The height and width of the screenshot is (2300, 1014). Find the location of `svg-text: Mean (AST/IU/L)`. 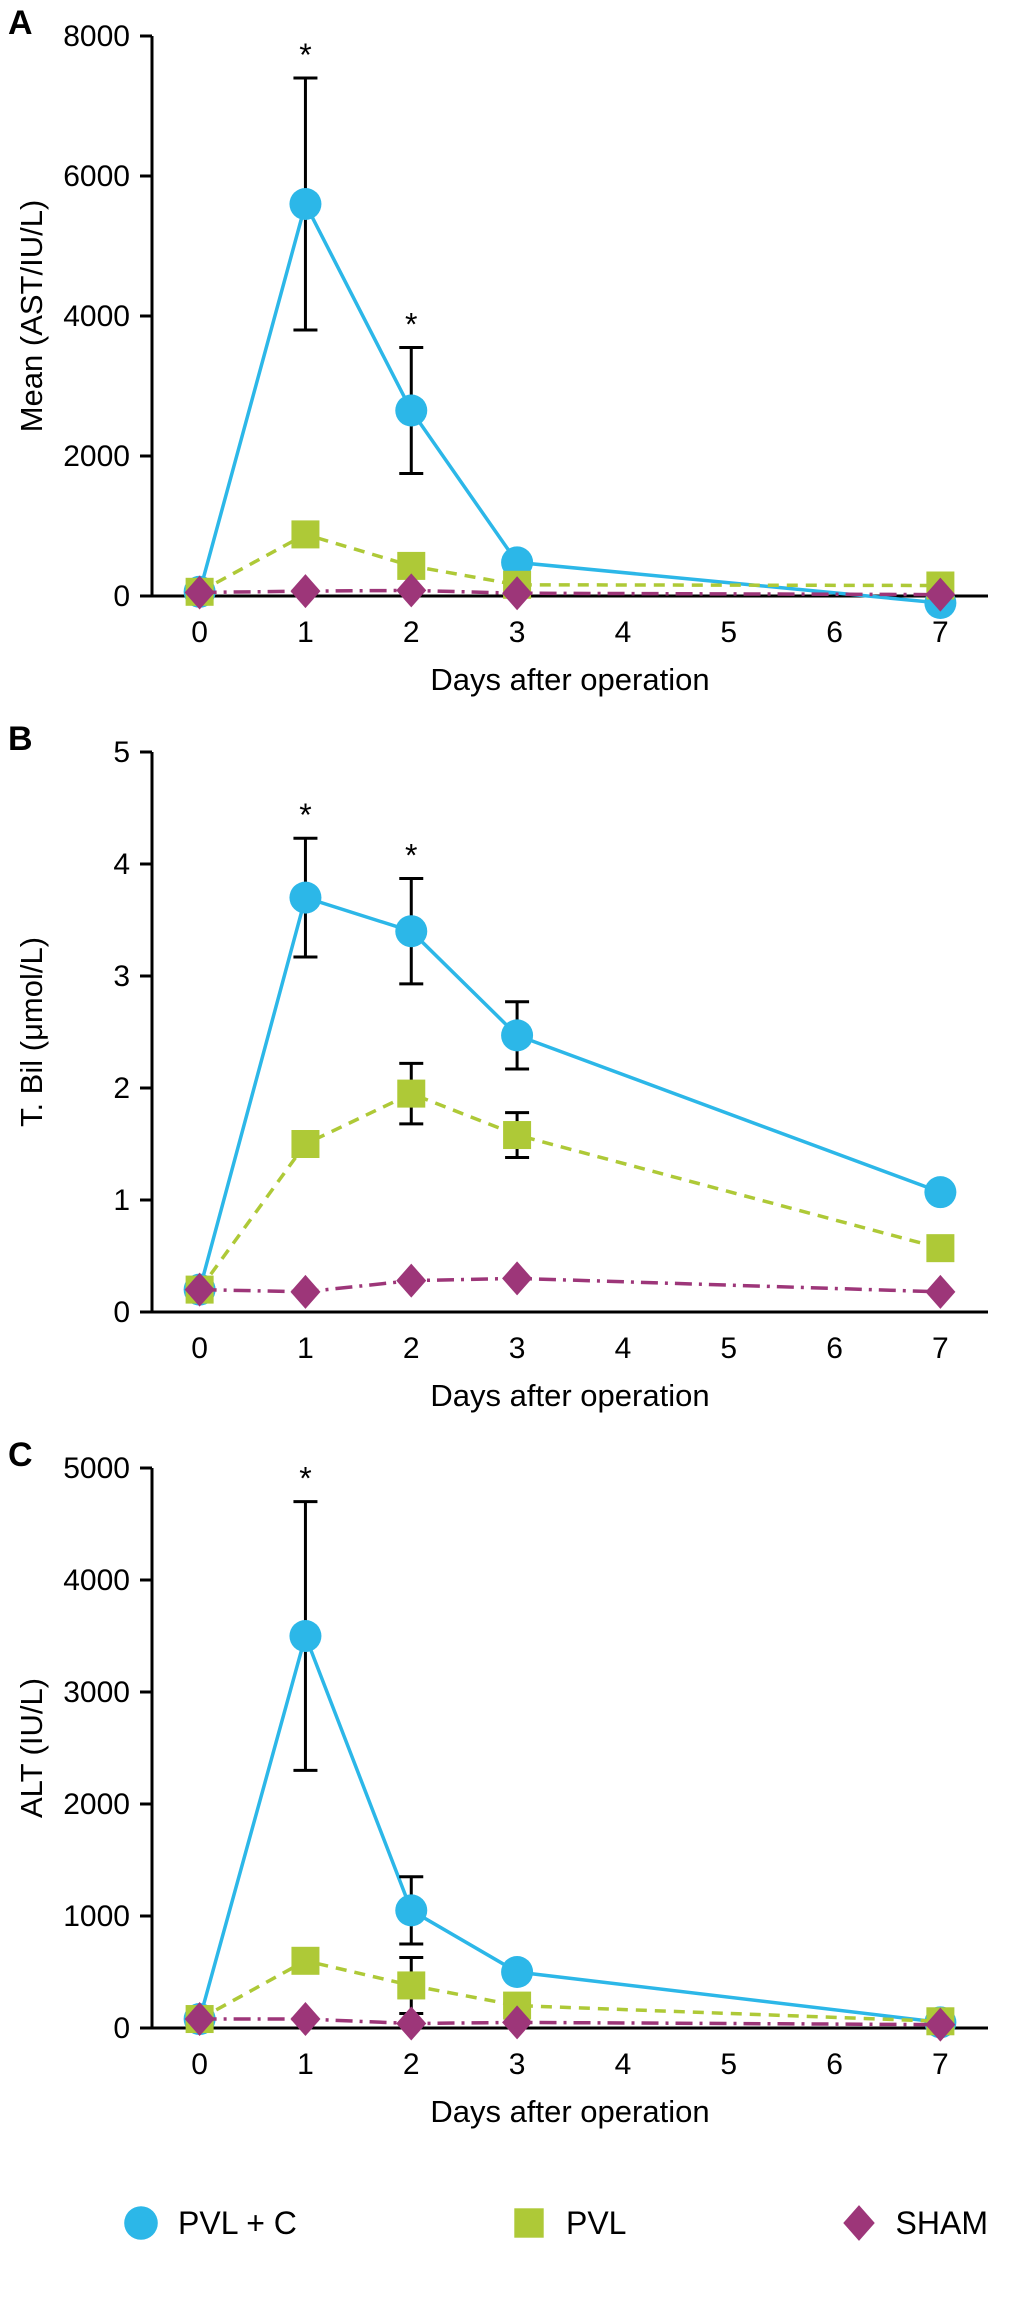

svg-text: Mean (AST/IU/L) is located at coordinates (31, 316).